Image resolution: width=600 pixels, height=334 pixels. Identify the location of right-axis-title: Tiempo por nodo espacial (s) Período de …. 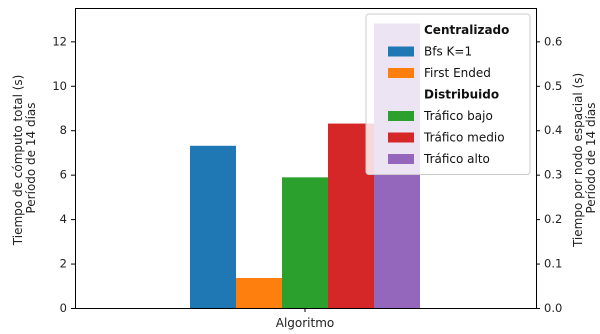
(584, 158).